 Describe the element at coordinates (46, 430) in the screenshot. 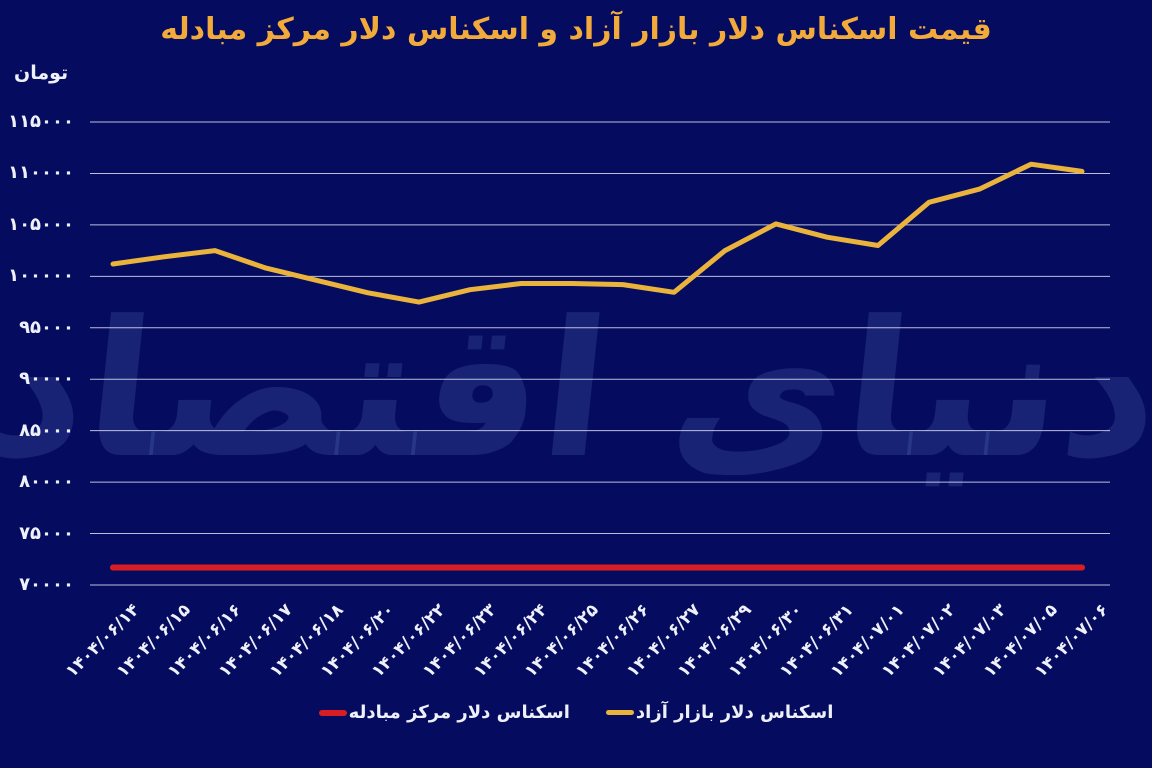

I see `y-tick-label: ۸۵۰۰۰` at that location.